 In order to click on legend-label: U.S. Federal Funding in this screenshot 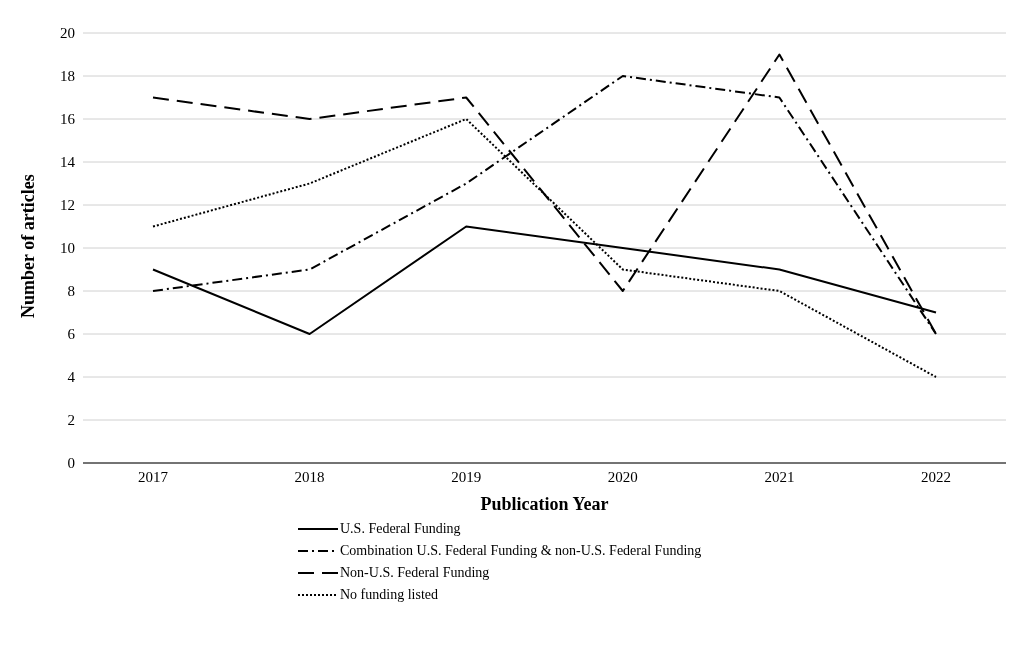, I will do `click(400, 529)`.